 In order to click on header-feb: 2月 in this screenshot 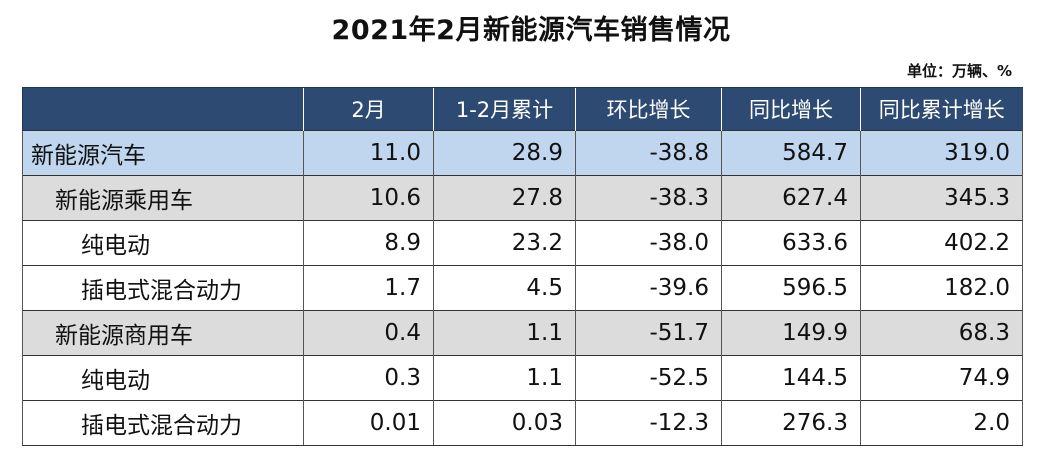, I will do `click(368, 109)`.